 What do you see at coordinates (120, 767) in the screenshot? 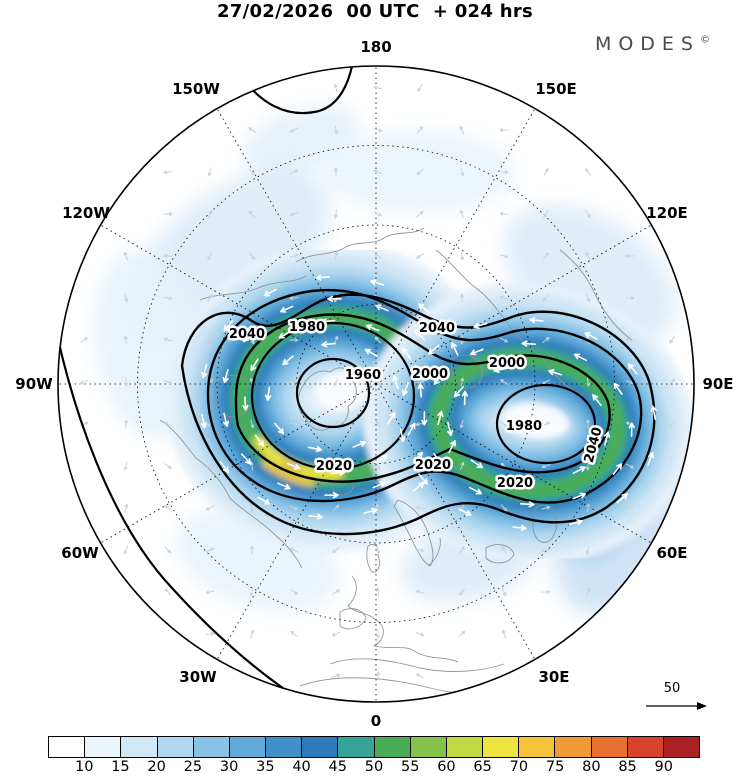
I see `colorbar-tick: 15` at bounding box center [120, 767].